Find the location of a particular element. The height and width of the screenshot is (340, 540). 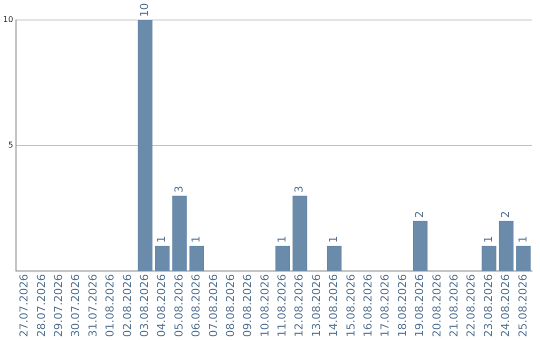

x-tick-label: 15.08.2026 is located at coordinates (351, 306).